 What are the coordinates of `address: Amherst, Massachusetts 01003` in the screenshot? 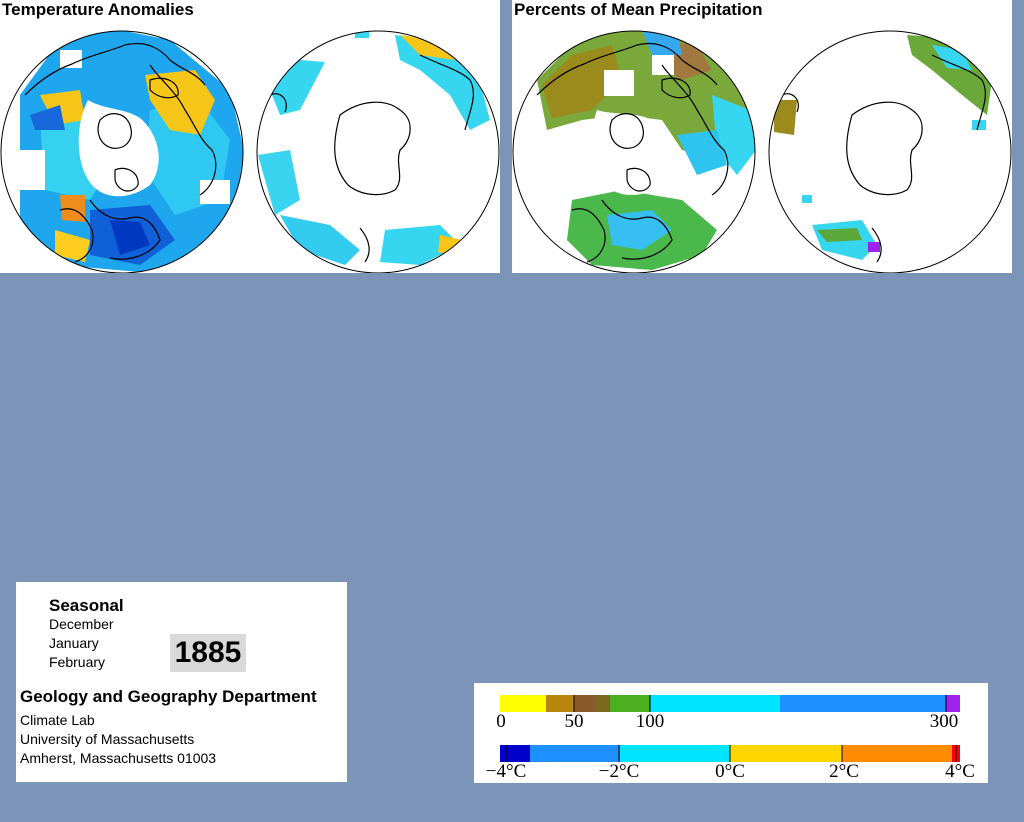 It's located at (118, 758).